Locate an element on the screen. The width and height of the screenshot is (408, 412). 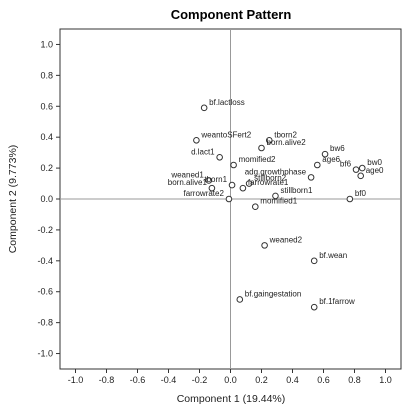
y-tick-label: 1.0 is located at coordinates (46, 44).